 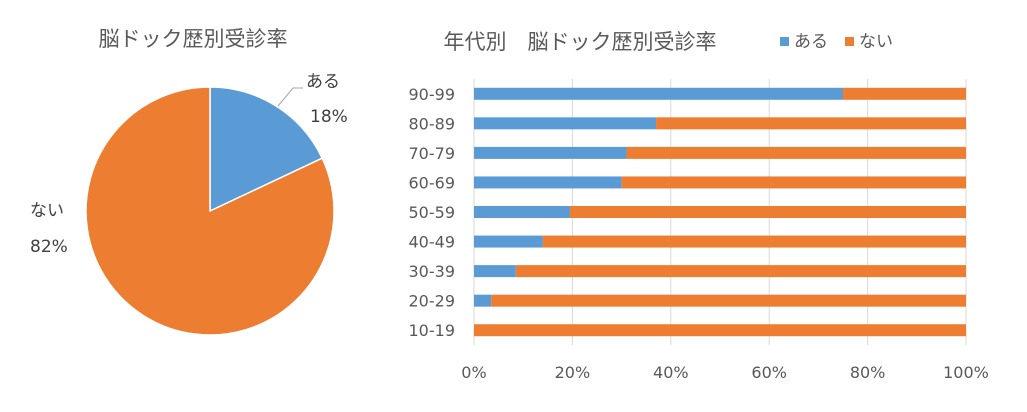 What do you see at coordinates (966, 372) in the screenshot?
I see `x-tick-label: 100%` at bounding box center [966, 372].